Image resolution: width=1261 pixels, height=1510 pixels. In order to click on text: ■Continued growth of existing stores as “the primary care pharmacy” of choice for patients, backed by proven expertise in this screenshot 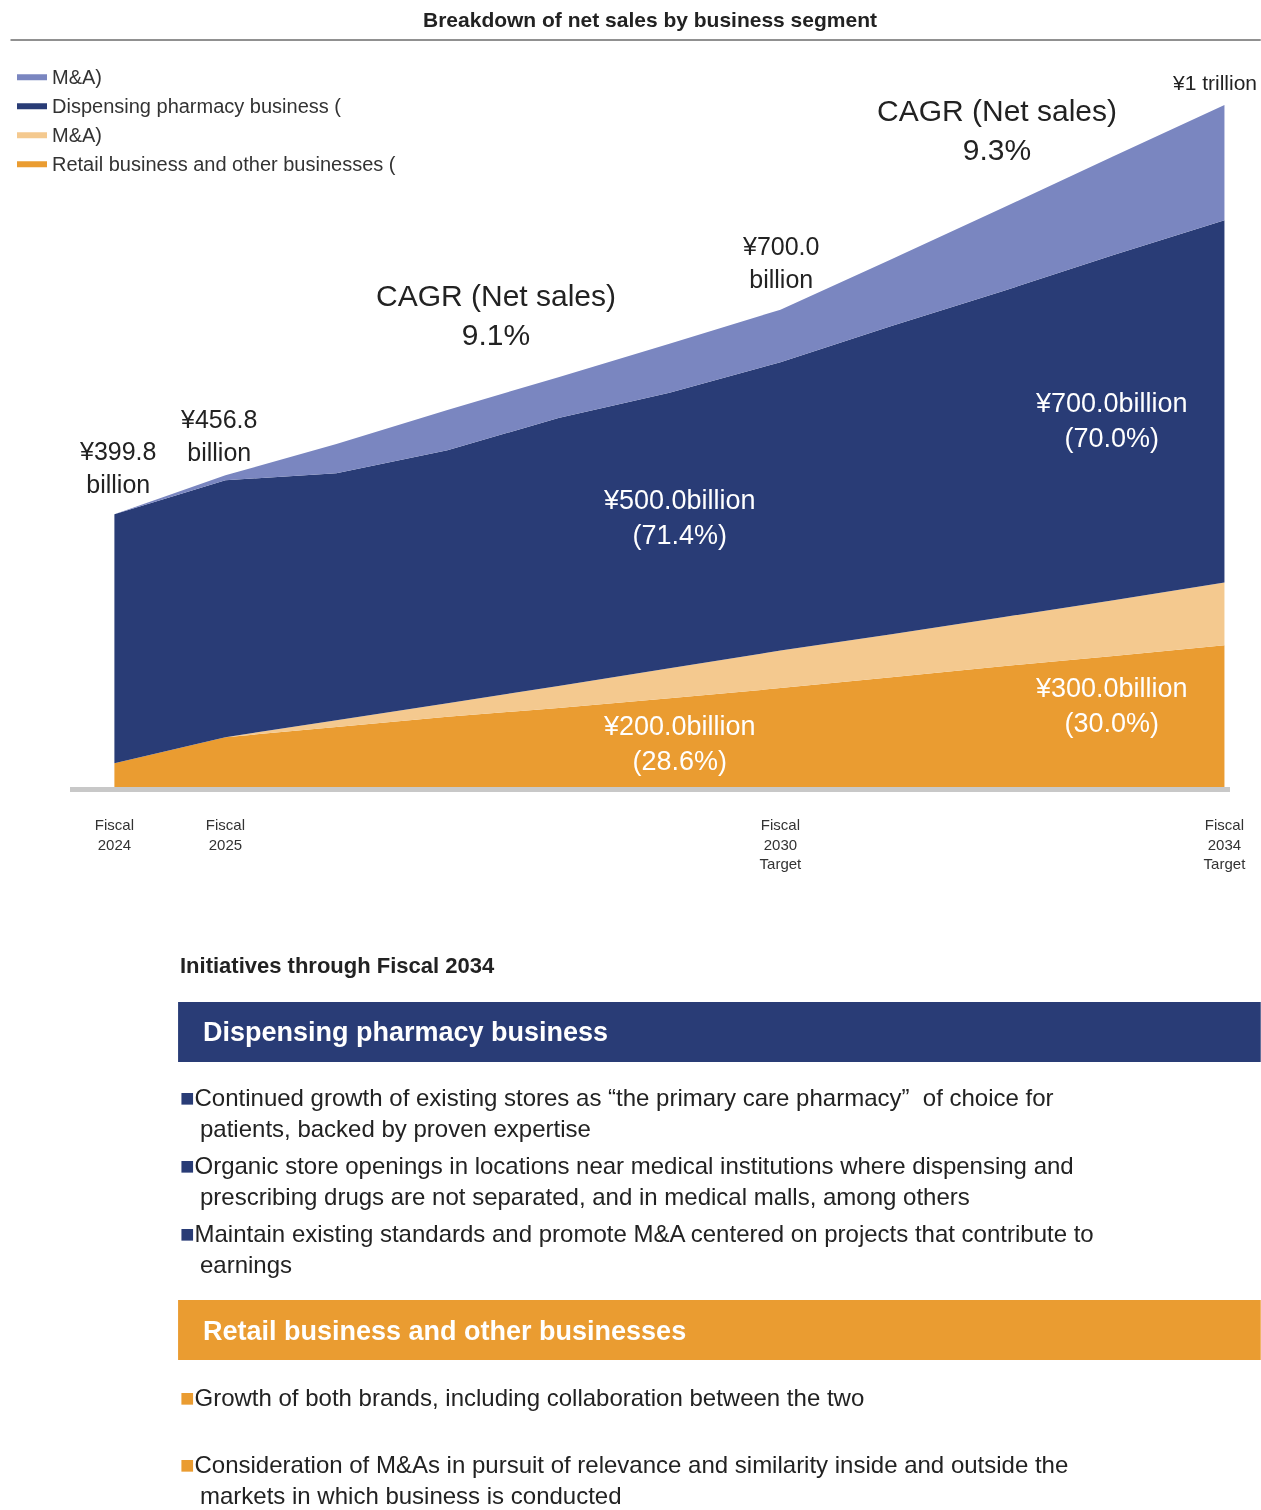, I will do `click(617, 1113)`.